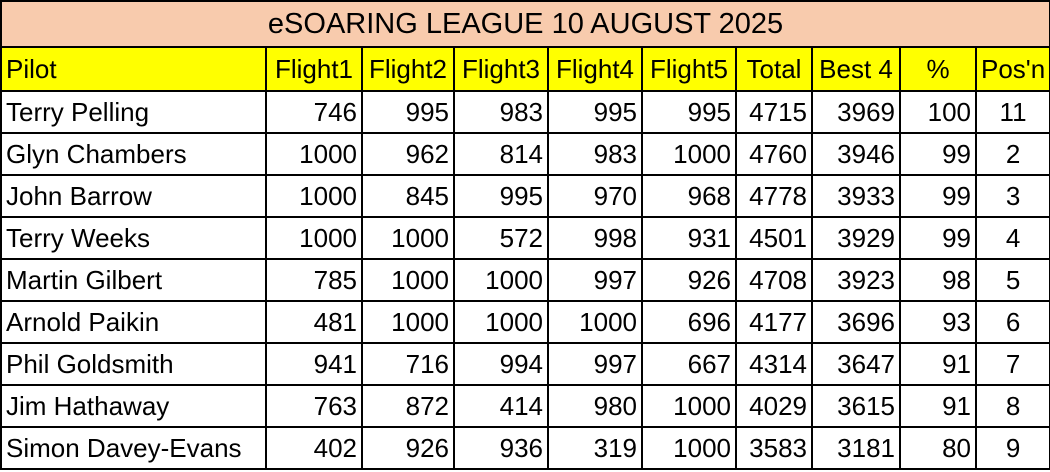  What do you see at coordinates (133, 322) in the screenshot?
I see `cell-pilot: Arnold Paikin` at bounding box center [133, 322].